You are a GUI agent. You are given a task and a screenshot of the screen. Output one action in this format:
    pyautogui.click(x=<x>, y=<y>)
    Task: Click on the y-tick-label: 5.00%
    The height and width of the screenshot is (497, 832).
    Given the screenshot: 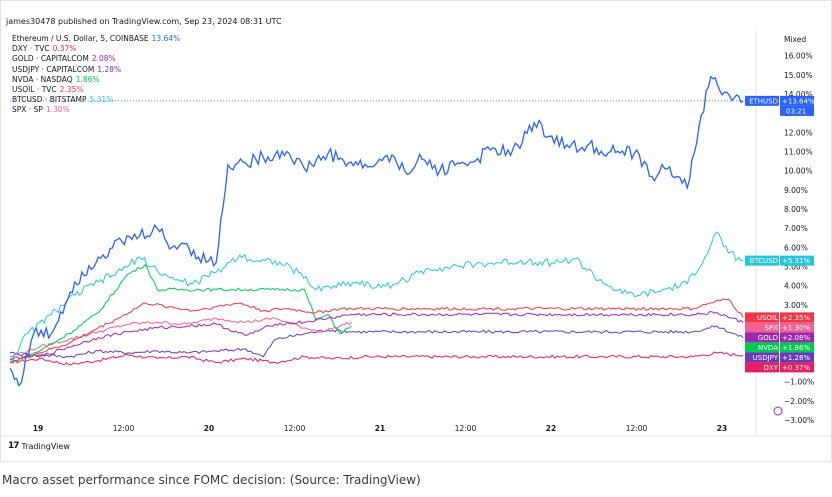 What is the action you would take?
    pyautogui.click(x=796, y=267)
    